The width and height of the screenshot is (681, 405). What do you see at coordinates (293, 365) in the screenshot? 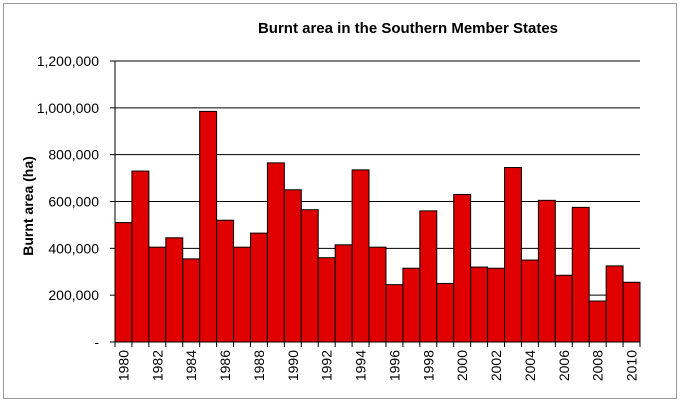
I see `x-tick-label: 1990` at bounding box center [293, 365].